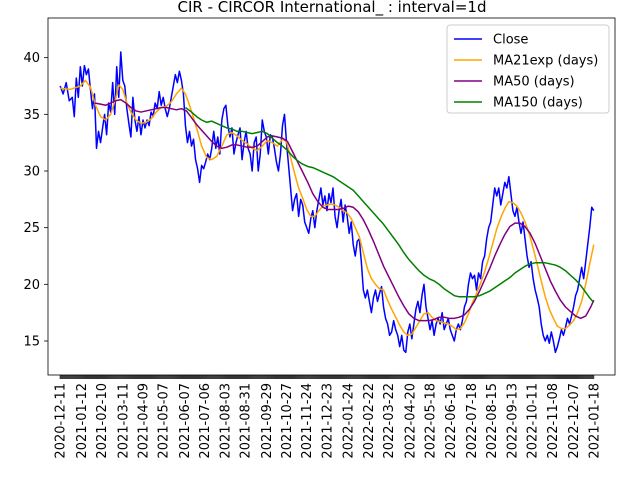 Image resolution: width=640 pixels, height=480 pixels. What do you see at coordinates (287, 421) in the screenshot?
I see `x-tick-label: 2021-10-27` at bounding box center [287, 421].